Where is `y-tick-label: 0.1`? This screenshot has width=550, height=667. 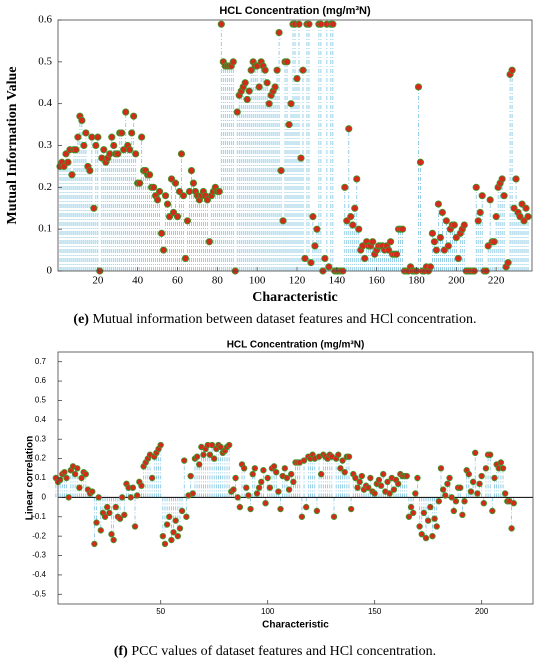
y-tick-label: 0.1 is located at coordinates (41, 477).